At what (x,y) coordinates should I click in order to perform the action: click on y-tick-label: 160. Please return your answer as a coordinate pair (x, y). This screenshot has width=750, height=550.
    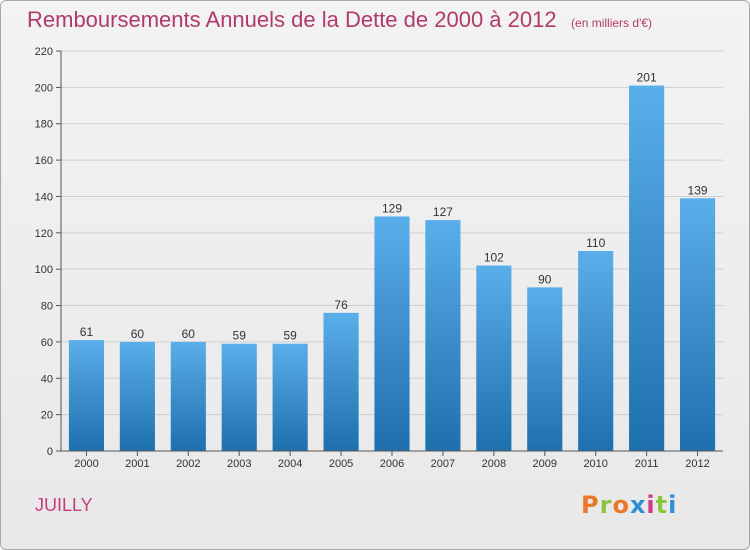
    Looking at the image, I should click on (44, 161).